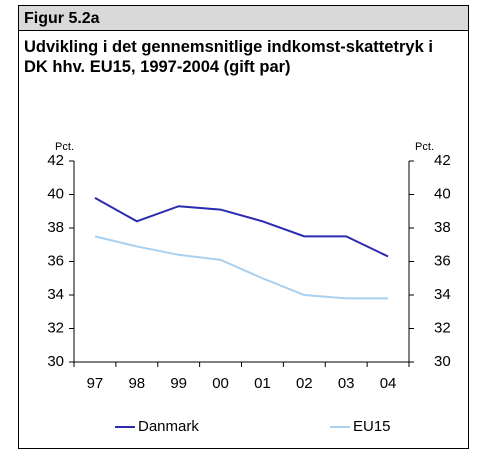  What do you see at coordinates (95, 383) in the screenshot?
I see `x-tick-label: 97` at bounding box center [95, 383].